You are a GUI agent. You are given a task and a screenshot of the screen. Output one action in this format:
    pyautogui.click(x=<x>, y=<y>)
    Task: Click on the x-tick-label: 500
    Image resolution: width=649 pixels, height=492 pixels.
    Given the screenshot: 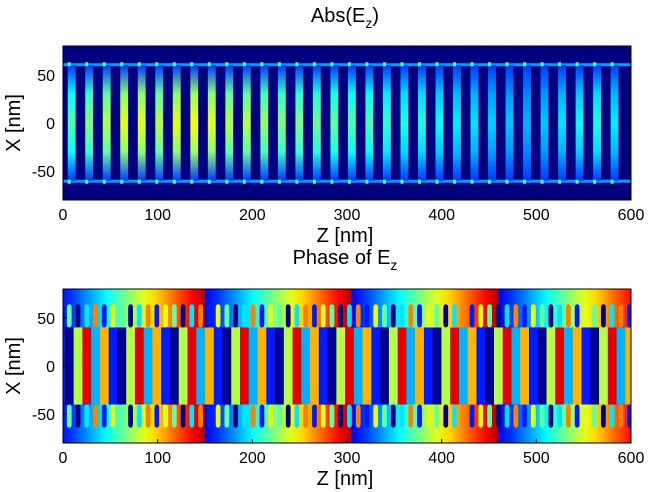 What is the action you would take?
    pyautogui.click(x=536, y=458)
    